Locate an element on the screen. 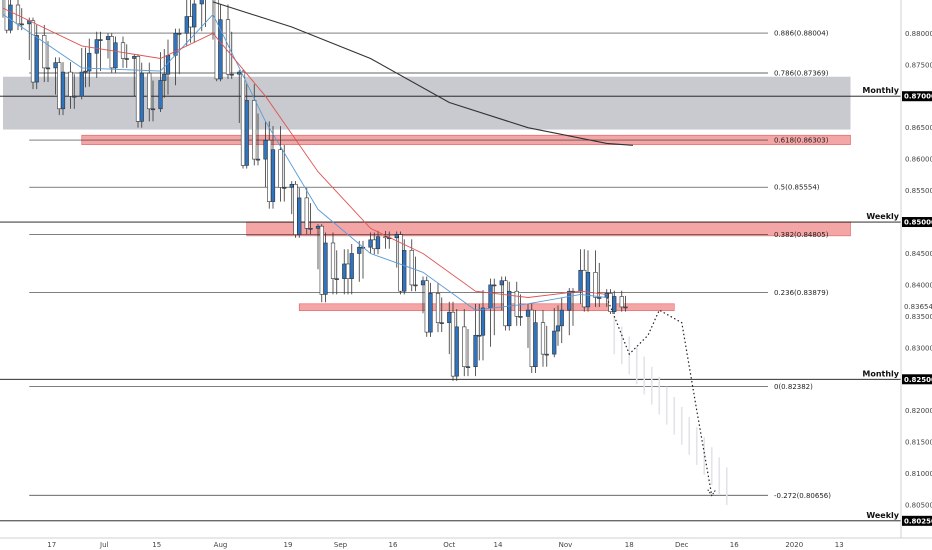 The height and width of the screenshot is (550, 932). time-tick-label: 18 is located at coordinates (629, 545).